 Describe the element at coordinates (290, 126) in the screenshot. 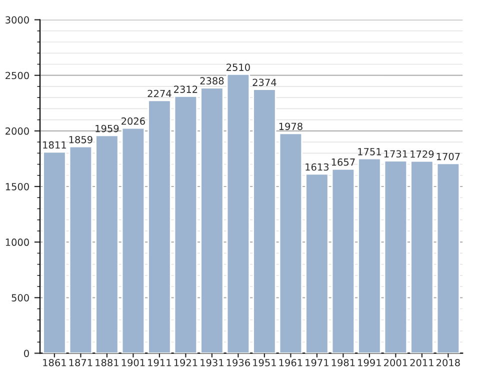

I see `data-label: 1978` at that location.